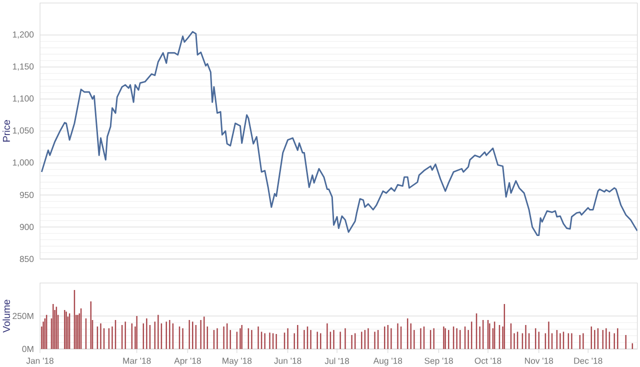 The height and width of the screenshot is (367, 640). What do you see at coordinates (387, 362) in the screenshot?
I see `x-tick-label: Aug '18` at bounding box center [387, 362].